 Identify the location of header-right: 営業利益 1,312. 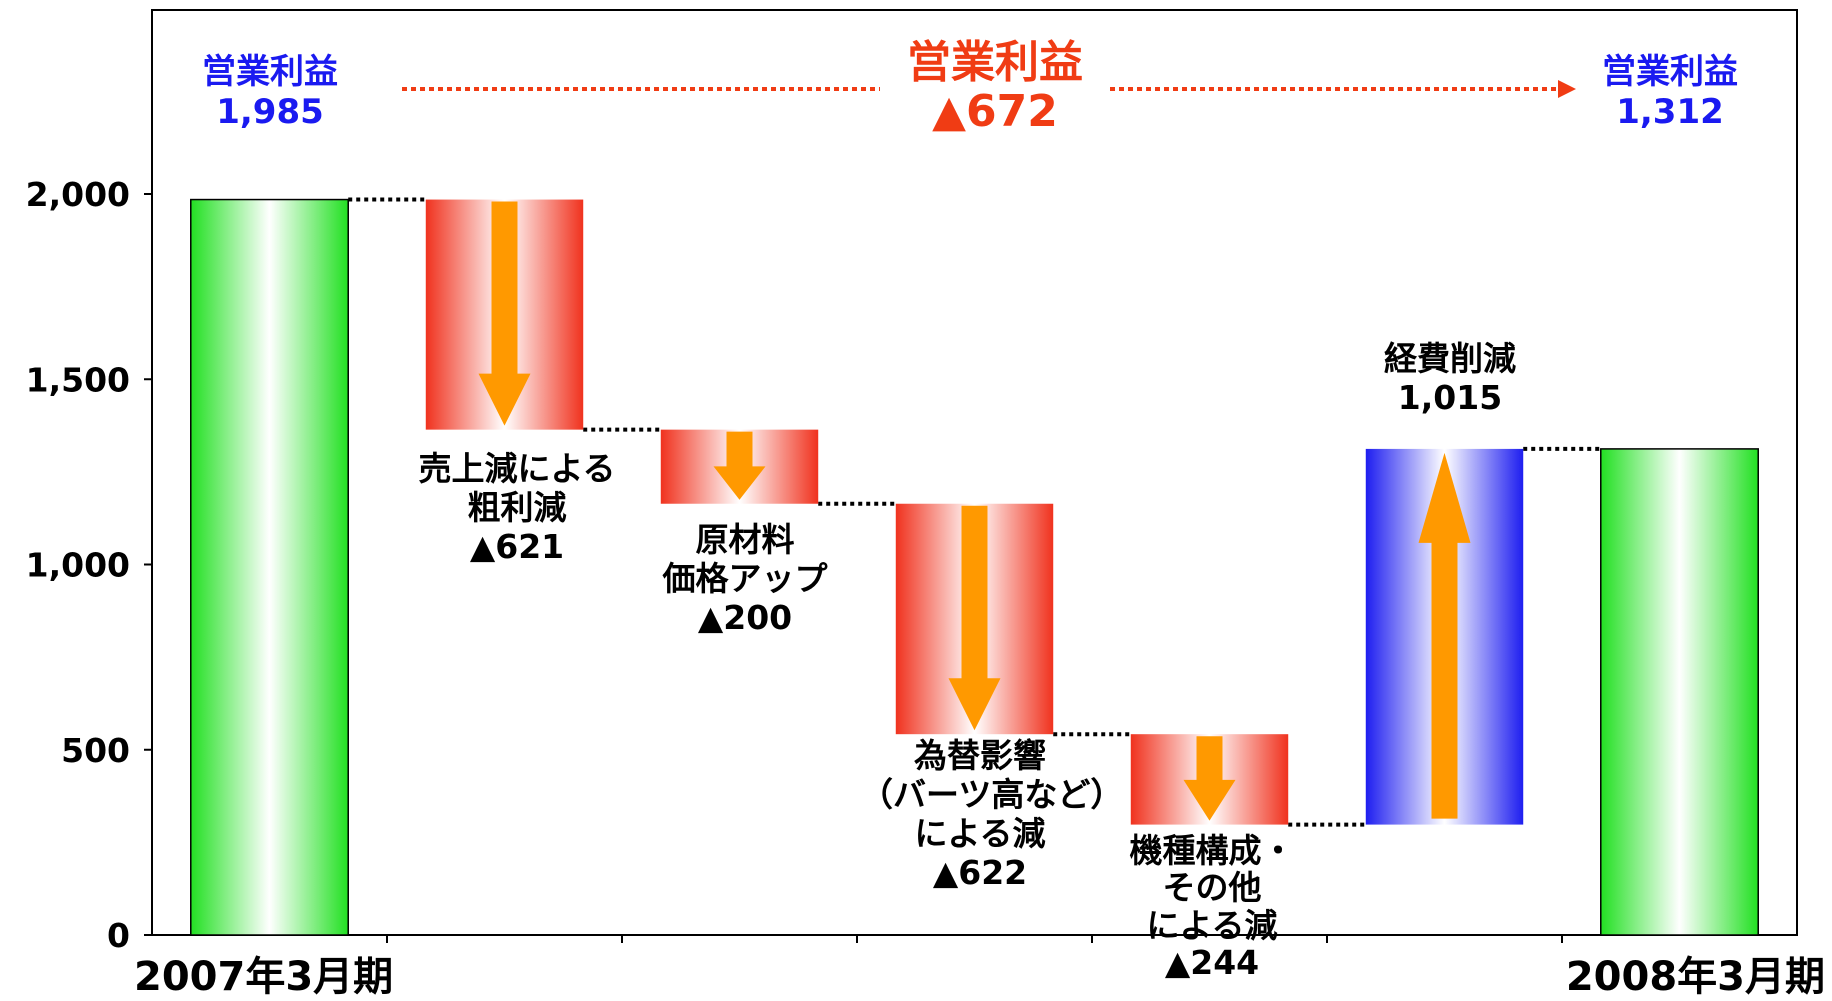
(1670, 92).